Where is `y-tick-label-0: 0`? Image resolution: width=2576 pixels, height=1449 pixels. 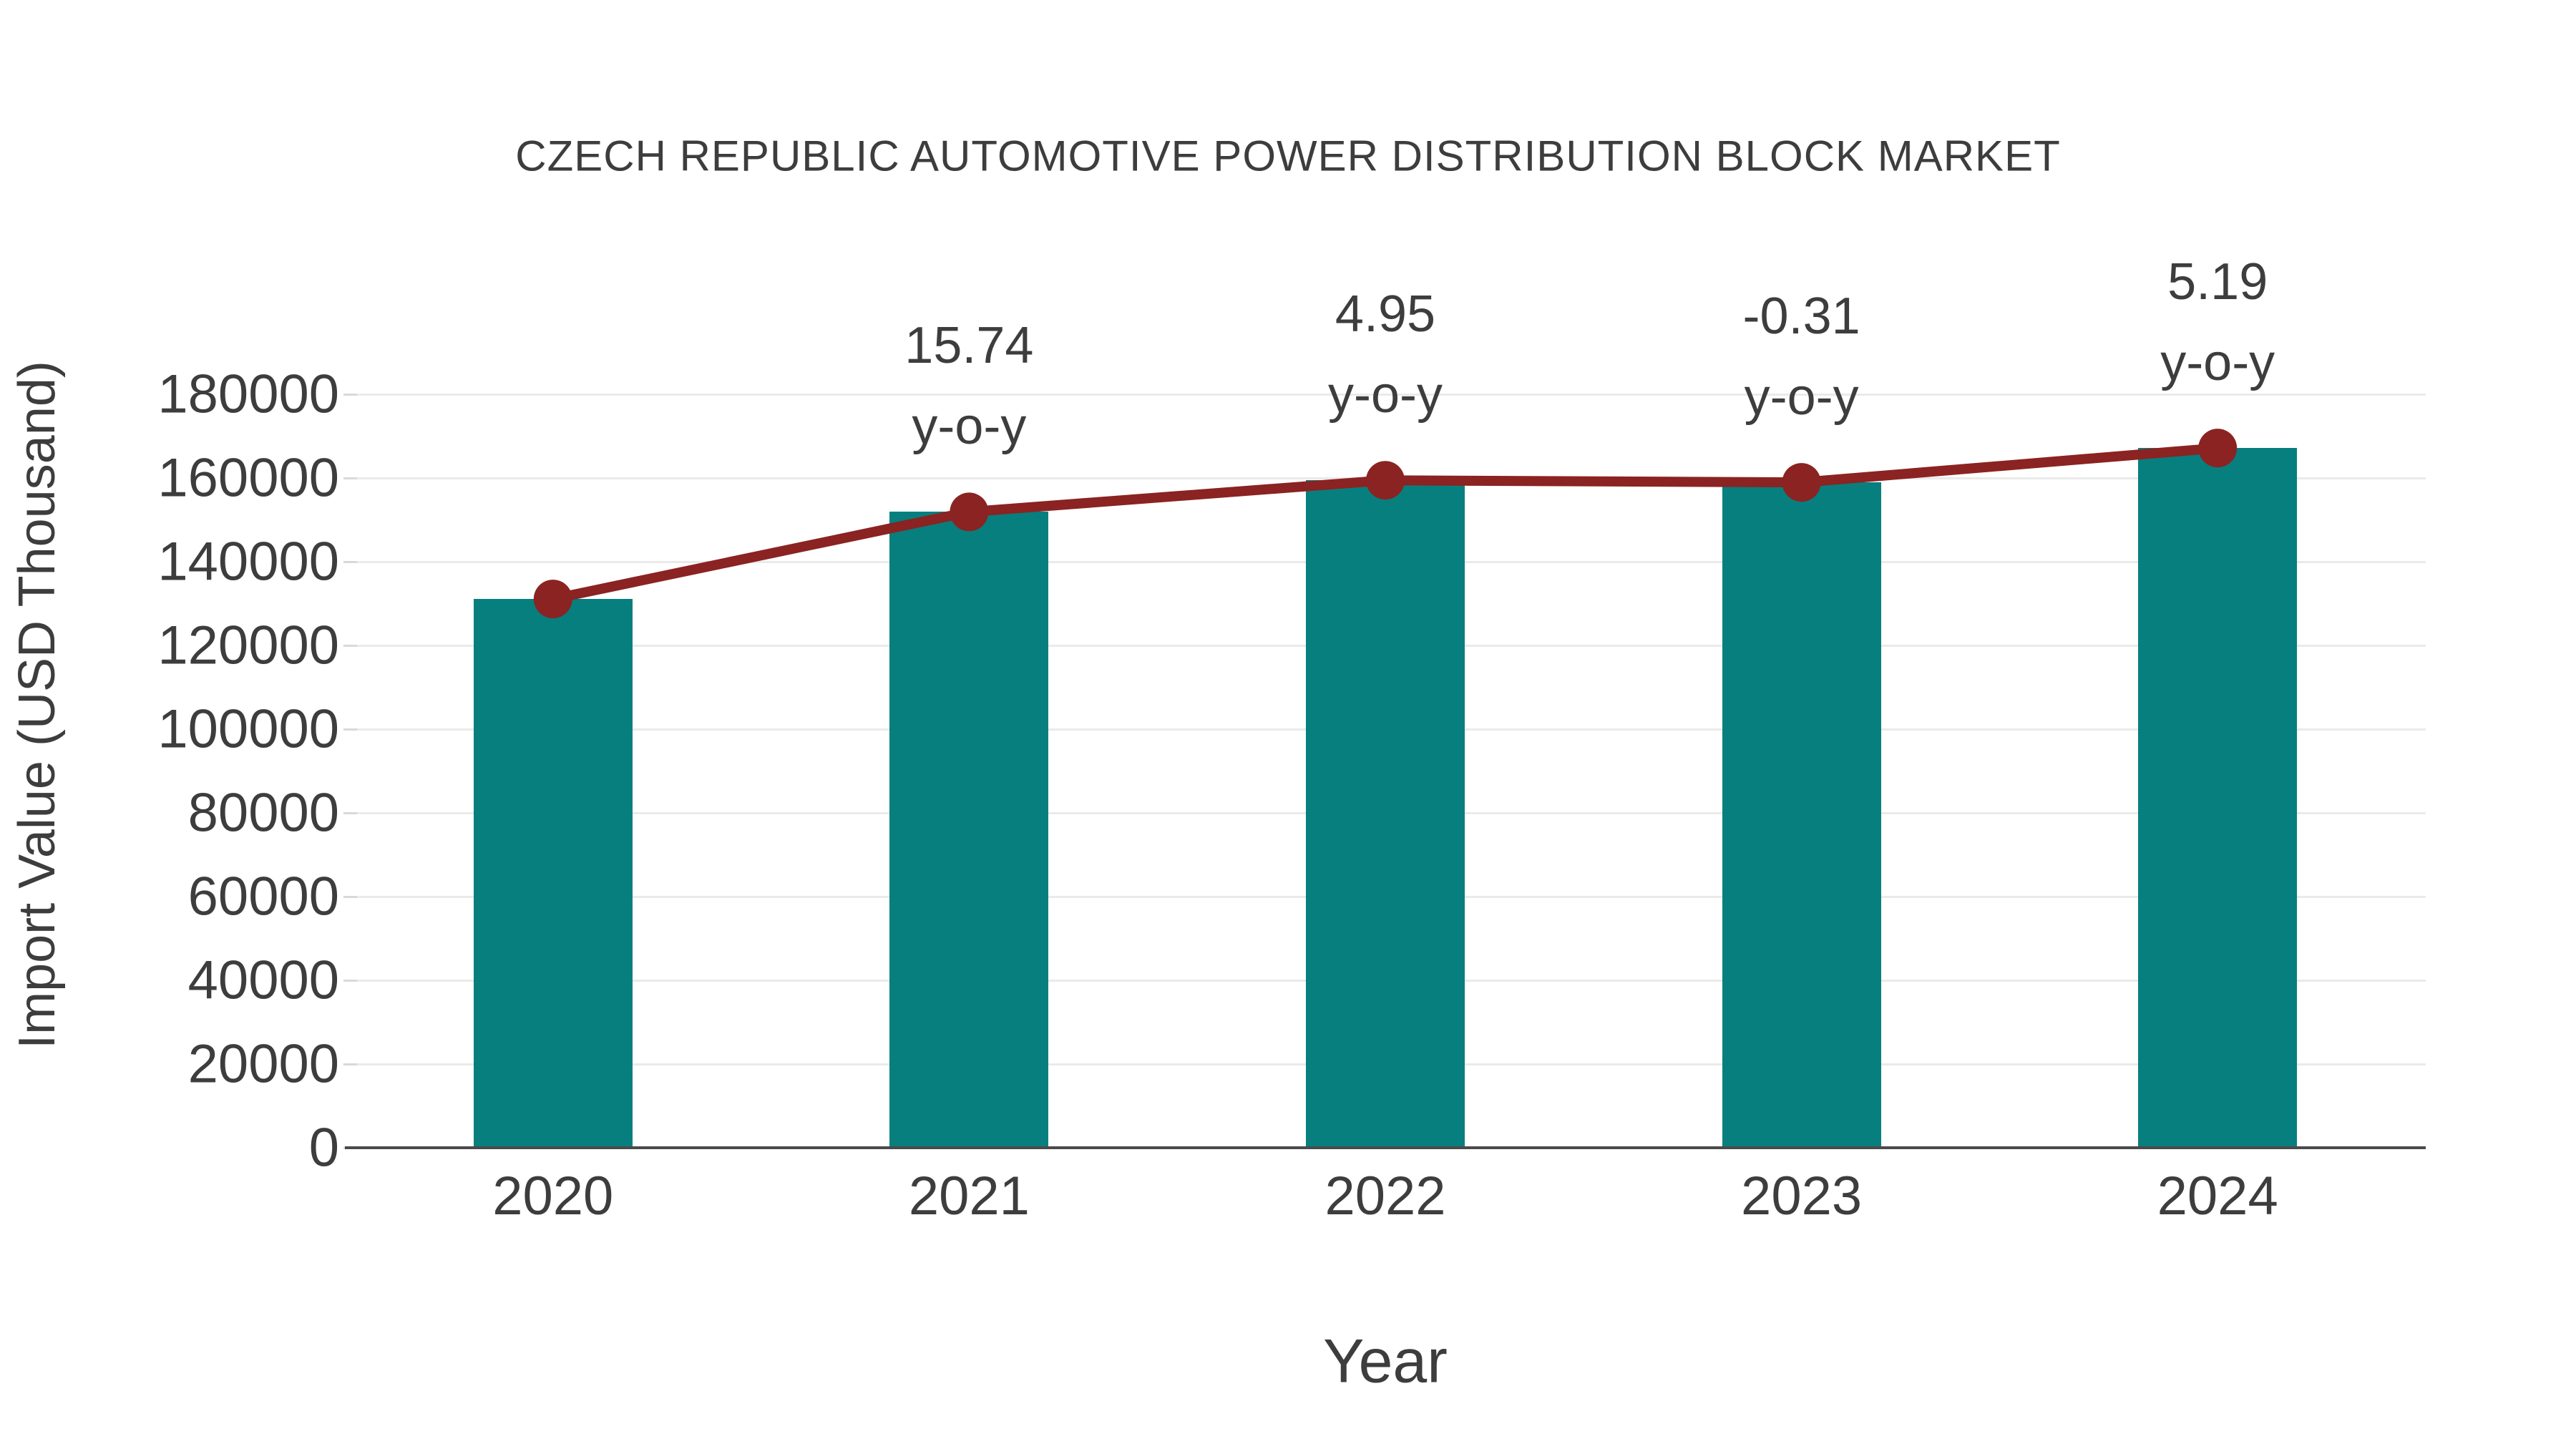
y-tick-label-0: 0 is located at coordinates (323, 1148).